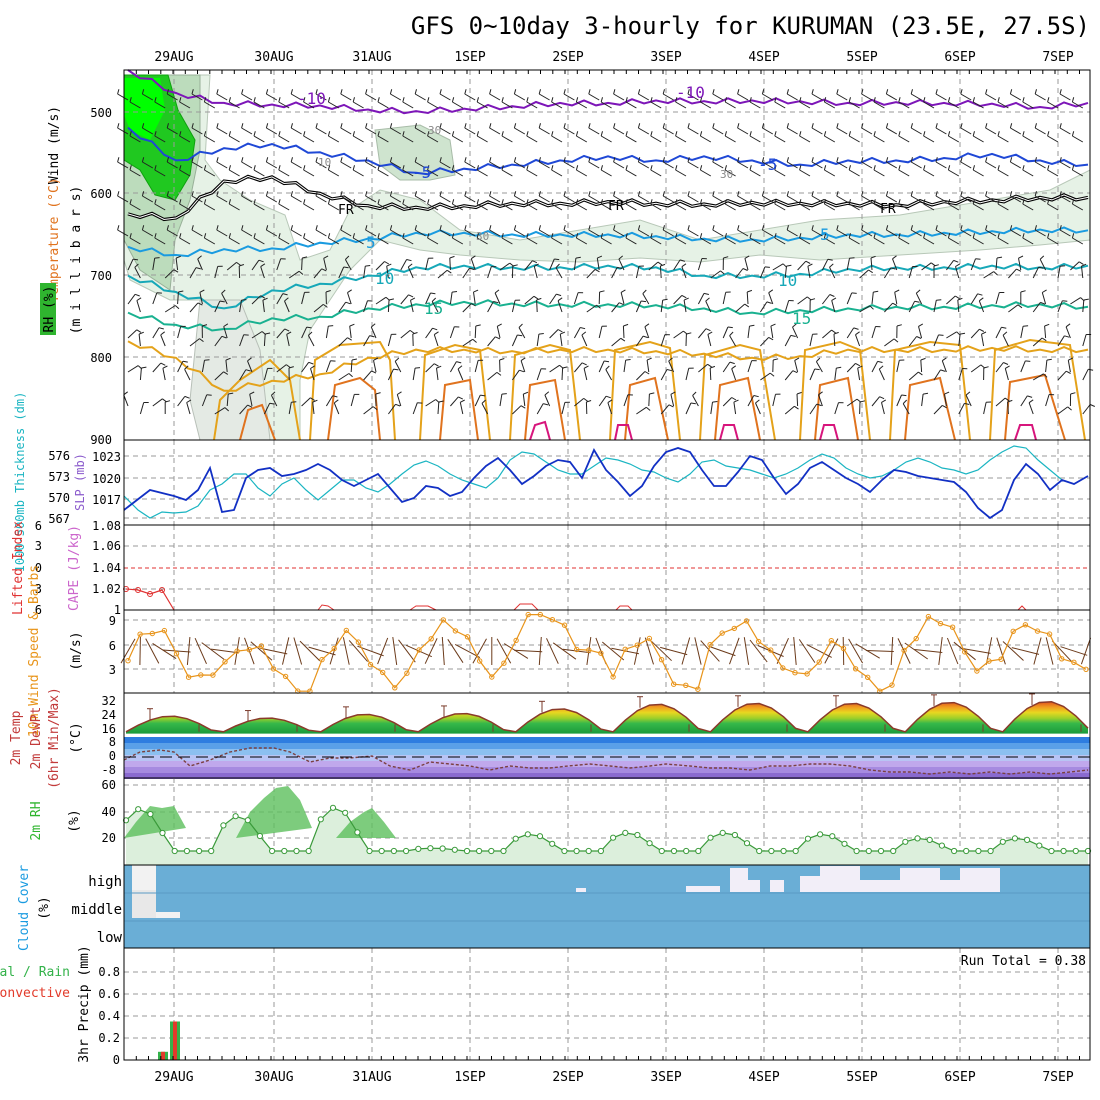  I want to click on li-grid, so click(607, 567).